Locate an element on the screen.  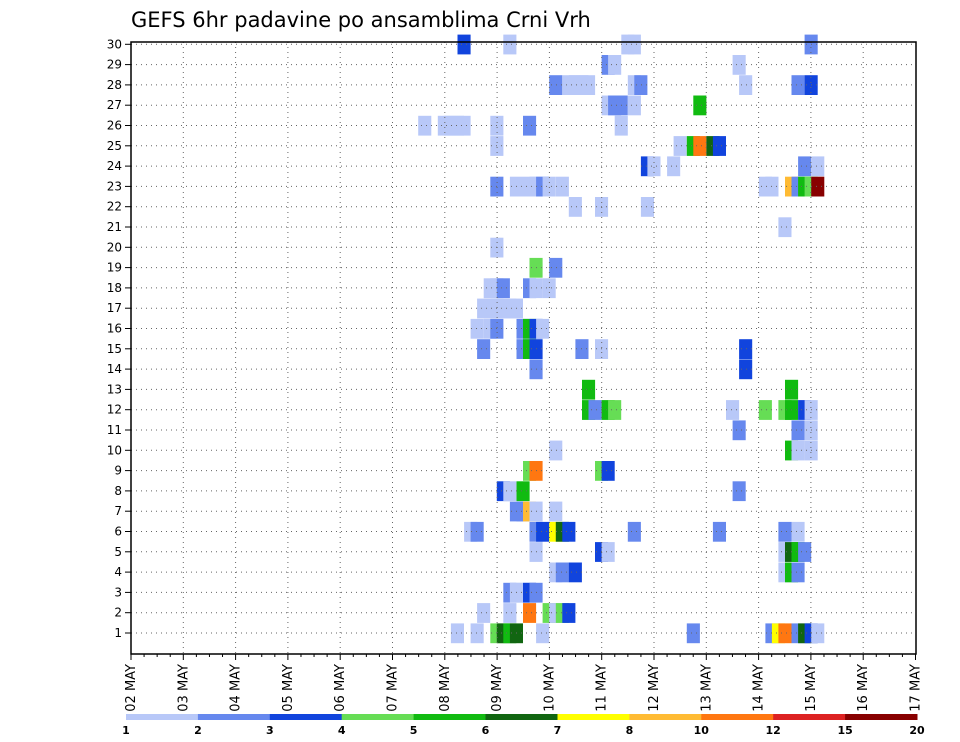
x-tick-label: 10 MAY is located at coordinates (549, 688).